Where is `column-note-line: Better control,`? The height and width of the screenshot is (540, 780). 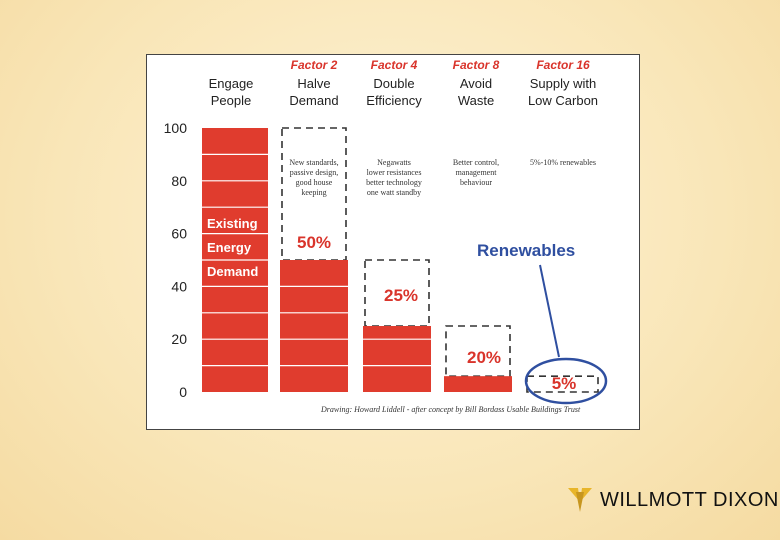
column-note-line: Better control, is located at coordinates (476, 162).